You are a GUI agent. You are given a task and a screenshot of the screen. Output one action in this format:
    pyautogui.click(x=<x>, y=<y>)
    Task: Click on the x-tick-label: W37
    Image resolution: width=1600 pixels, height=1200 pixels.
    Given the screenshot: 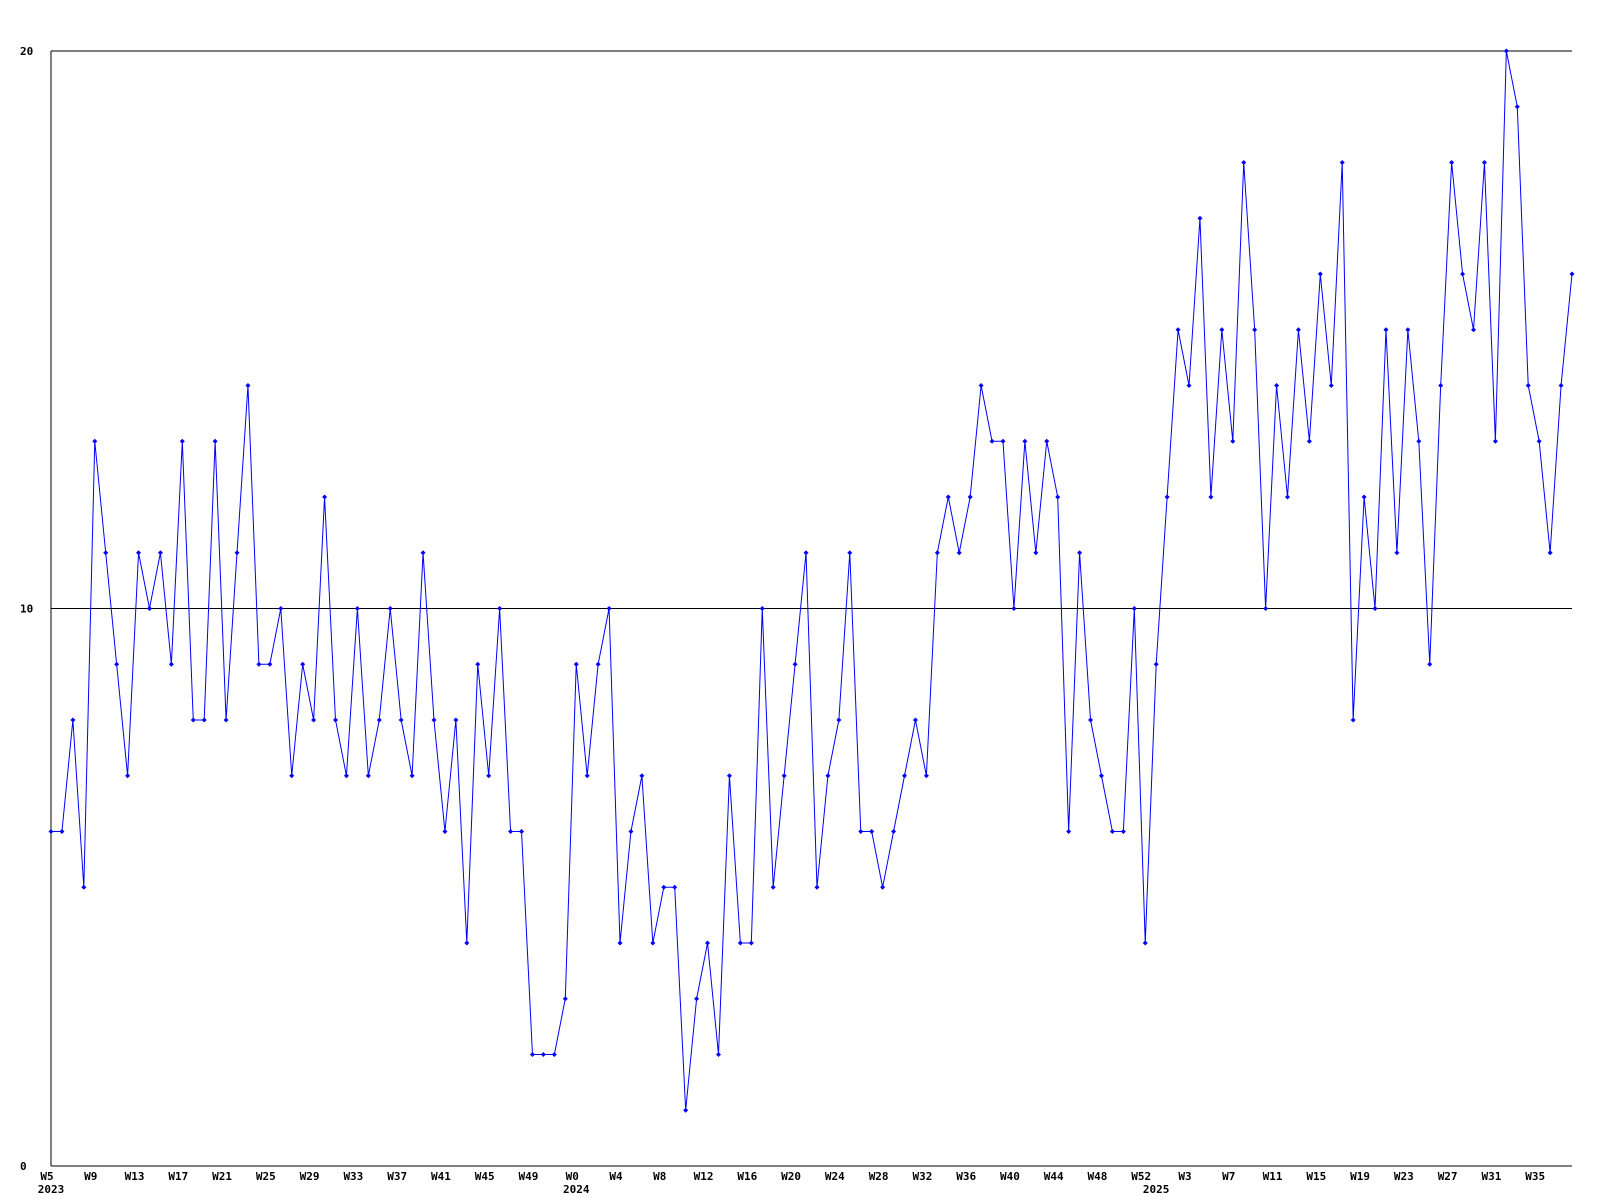 What is the action you would take?
    pyautogui.click(x=397, y=1176)
    